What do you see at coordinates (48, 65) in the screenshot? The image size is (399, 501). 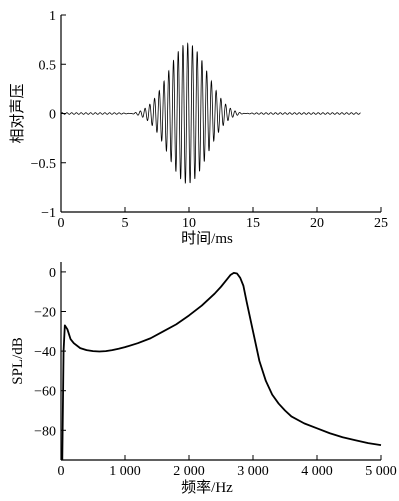 I see `y-tick-label: 0.5` at bounding box center [48, 65].